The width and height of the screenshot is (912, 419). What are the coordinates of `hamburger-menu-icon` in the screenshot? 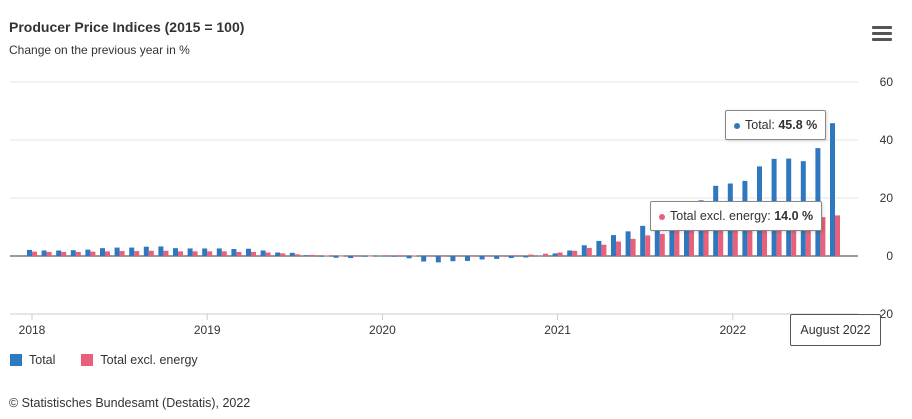 It's located at (882, 34).